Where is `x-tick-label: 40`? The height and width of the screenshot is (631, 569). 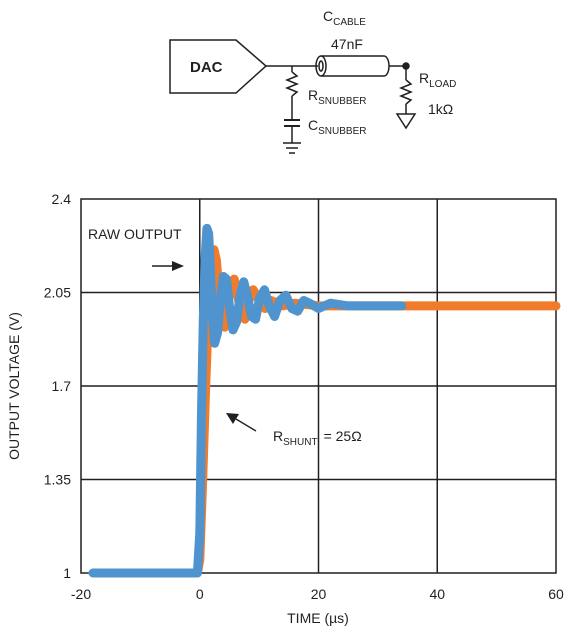 x-tick-label: 40 is located at coordinates (437, 594).